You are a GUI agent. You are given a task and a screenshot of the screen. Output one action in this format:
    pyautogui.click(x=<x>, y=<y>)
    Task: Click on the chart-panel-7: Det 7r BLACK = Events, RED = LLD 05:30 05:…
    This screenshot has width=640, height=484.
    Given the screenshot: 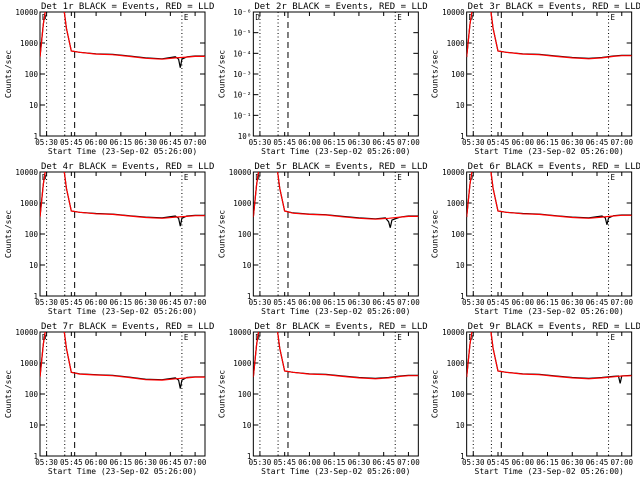 What is the action you would take?
    pyautogui.click(x=109, y=399)
    